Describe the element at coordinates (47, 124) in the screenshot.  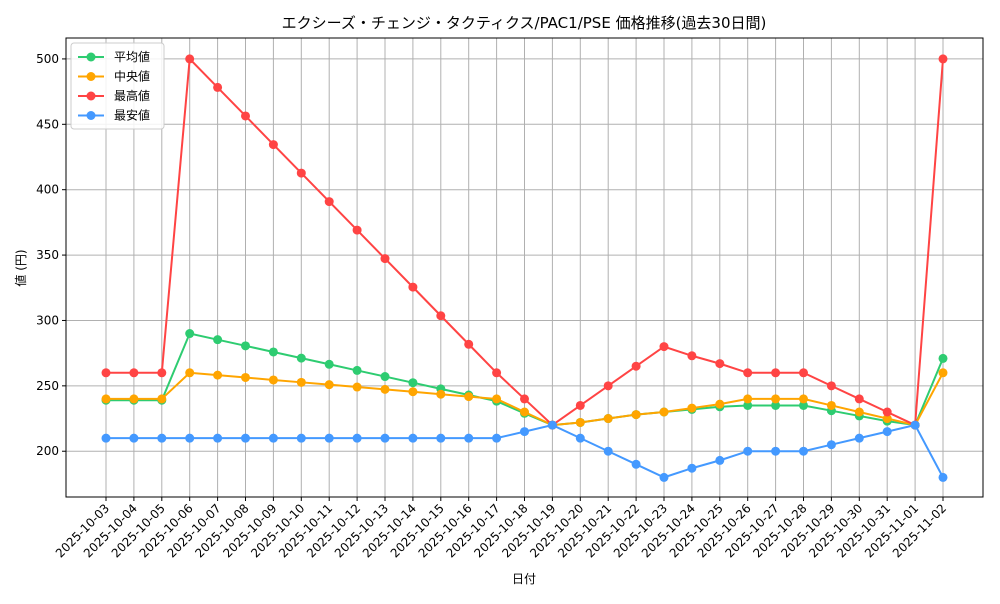
I see `y-tick-label: 450` at that location.